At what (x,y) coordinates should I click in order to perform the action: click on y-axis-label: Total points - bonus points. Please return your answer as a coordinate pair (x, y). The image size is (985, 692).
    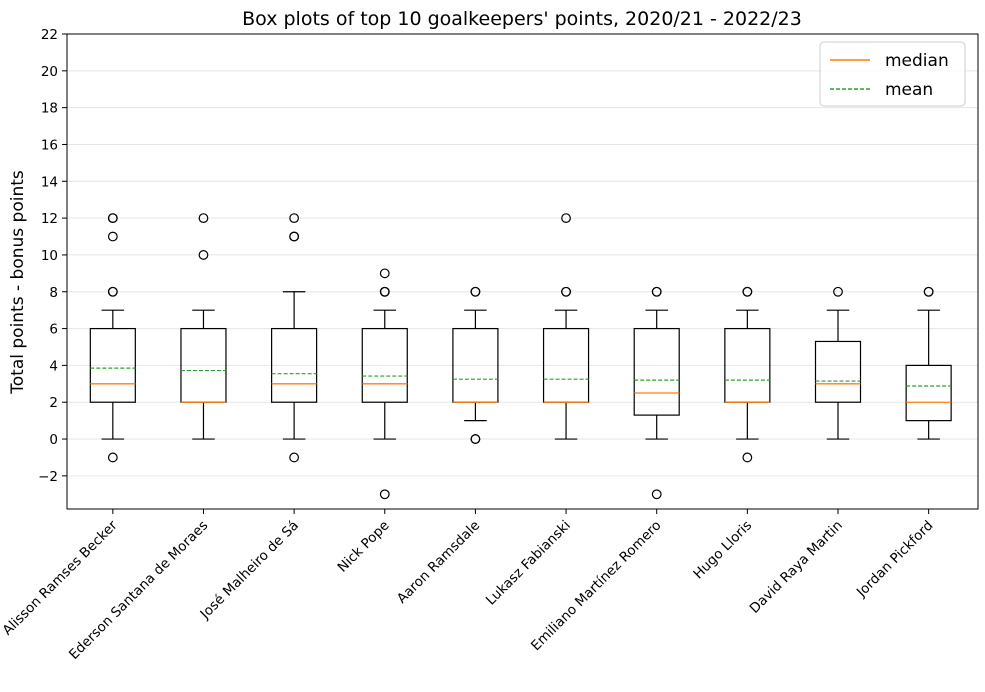
    Looking at the image, I should click on (18, 282).